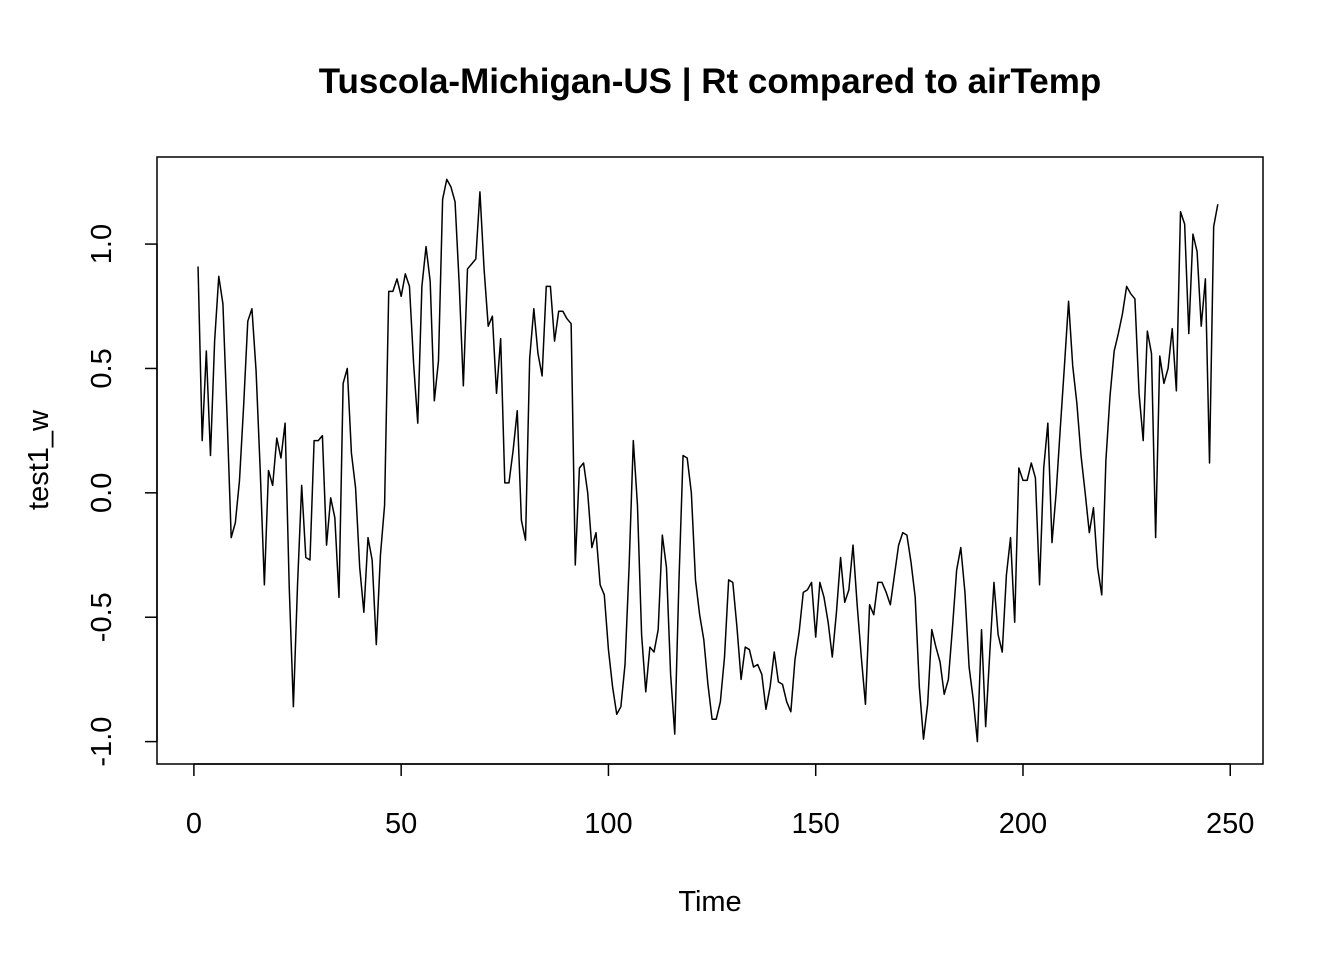 This screenshot has height=960, width=1344. Describe the element at coordinates (102, 493) in the screenshot. I see `y-tick-label: 0.0` at that location.